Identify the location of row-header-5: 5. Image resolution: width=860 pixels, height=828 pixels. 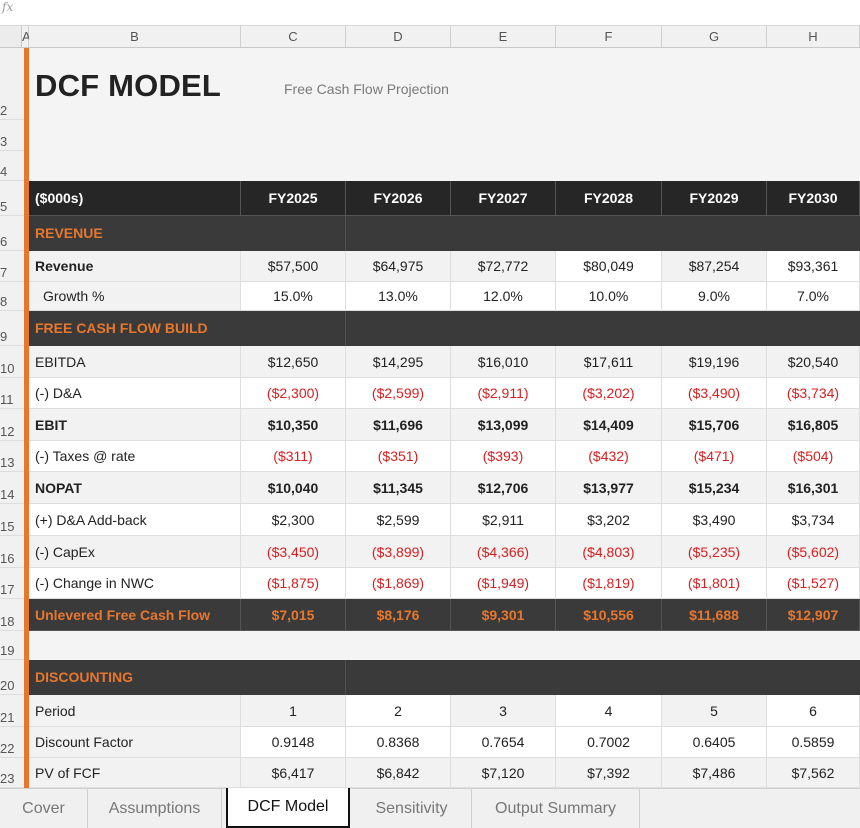
(12, 198).